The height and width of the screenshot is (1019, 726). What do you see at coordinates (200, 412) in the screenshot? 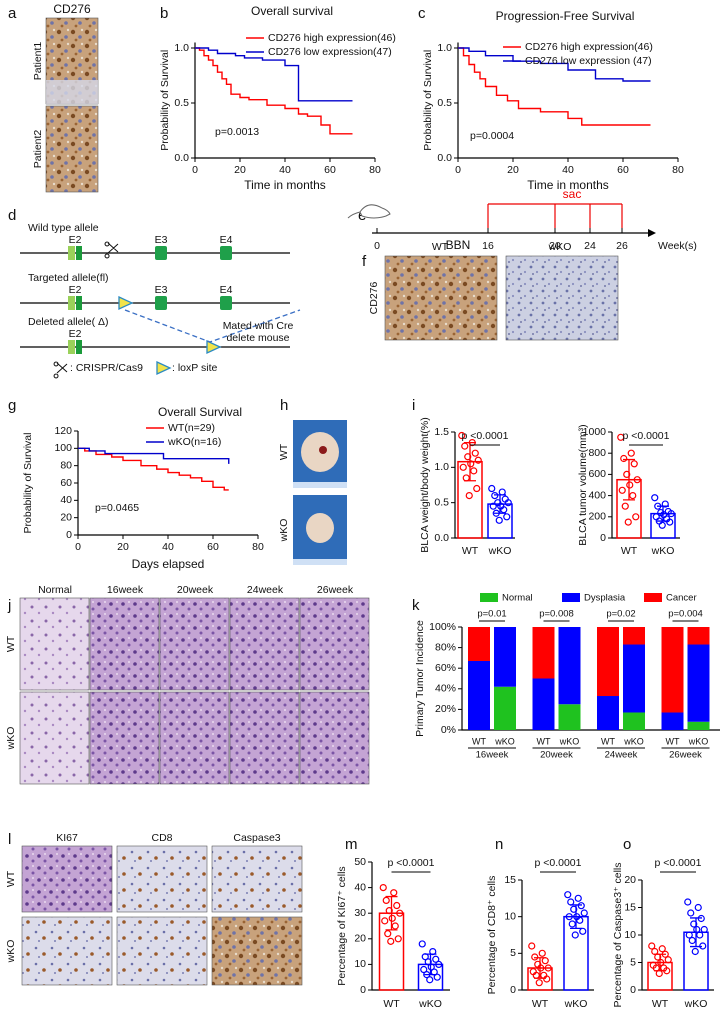
I see `chart-title: Overall Survival` at bounding box center [200, 412].